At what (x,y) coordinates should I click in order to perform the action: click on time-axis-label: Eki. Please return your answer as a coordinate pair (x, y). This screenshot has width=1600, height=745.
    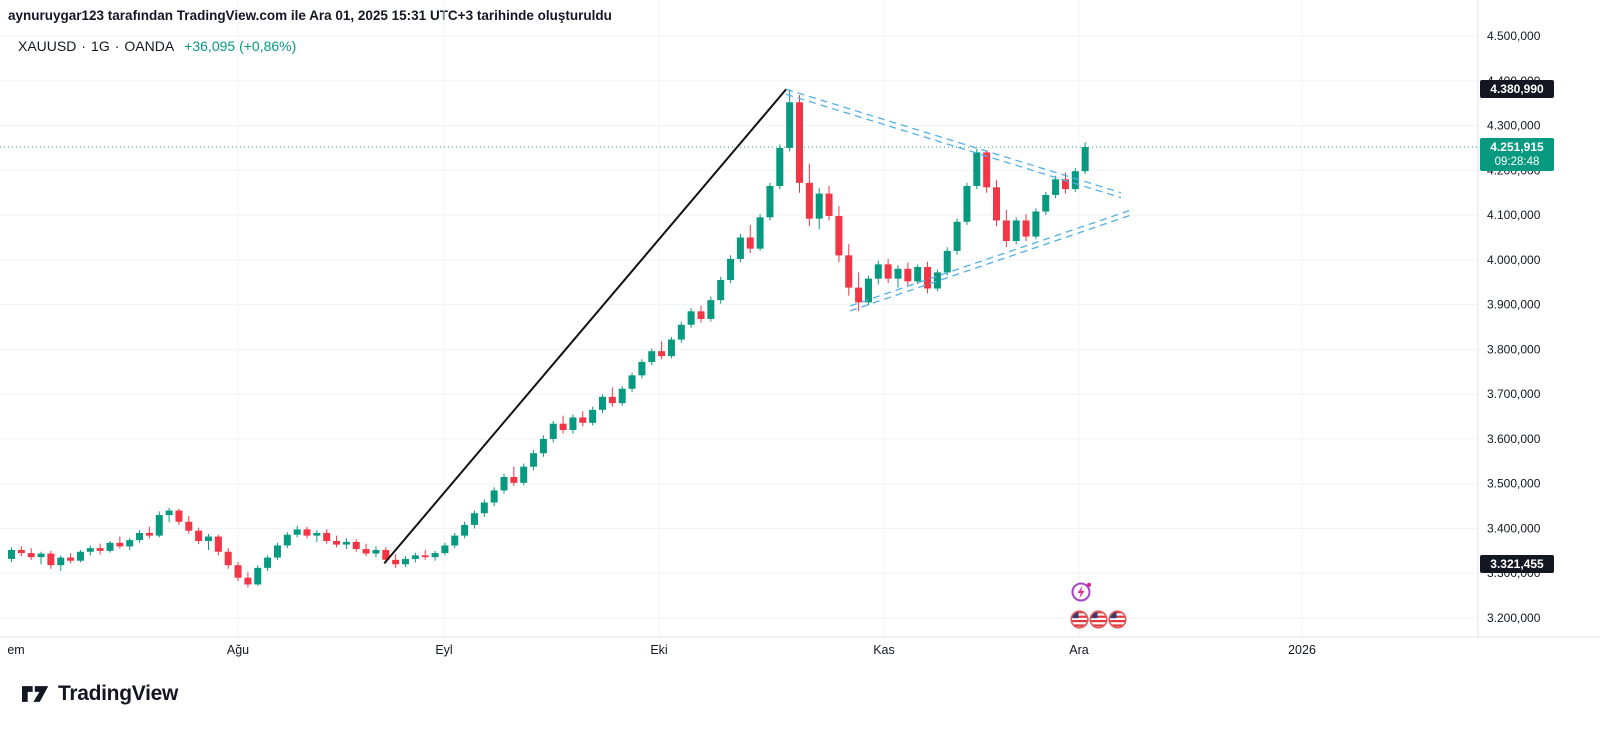
    Looking at the image, I should click on (658, 650).